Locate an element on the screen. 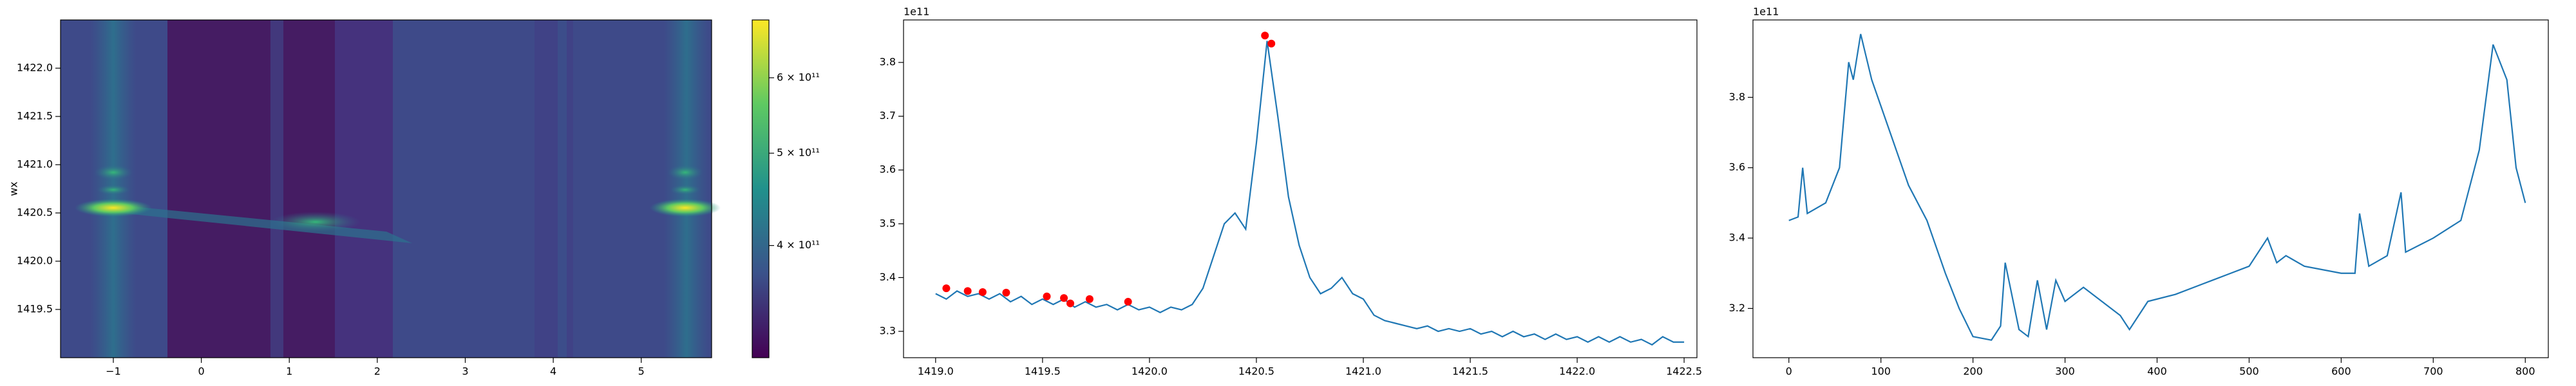 Image resolution: width=2576 pixels, height=386 pixels. x-tick-label: 1420.5 is located at coordinates (1256, 371).